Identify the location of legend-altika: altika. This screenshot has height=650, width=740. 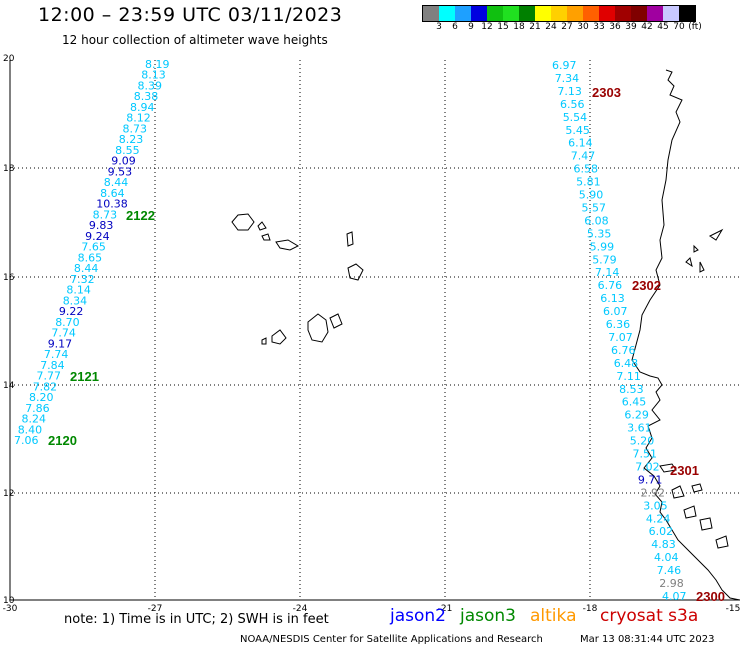
(553, 616).